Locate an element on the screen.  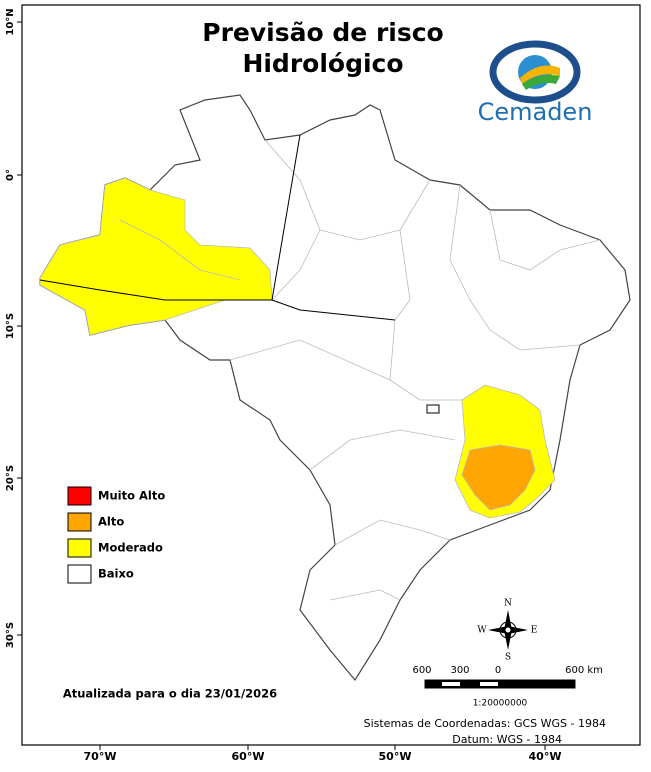
high-region is located at coordinates (498, 477).